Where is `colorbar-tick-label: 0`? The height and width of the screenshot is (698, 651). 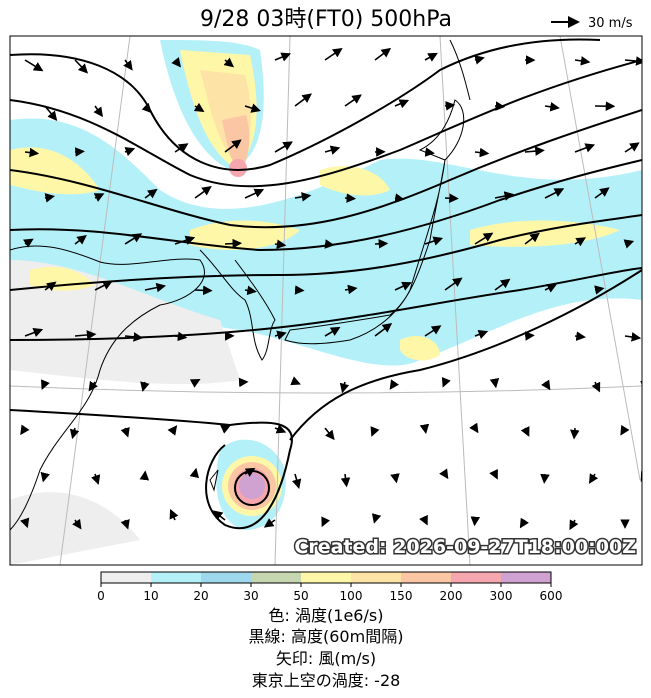
colorbar-tick-label: 0 is located at coordinates (101, 596).